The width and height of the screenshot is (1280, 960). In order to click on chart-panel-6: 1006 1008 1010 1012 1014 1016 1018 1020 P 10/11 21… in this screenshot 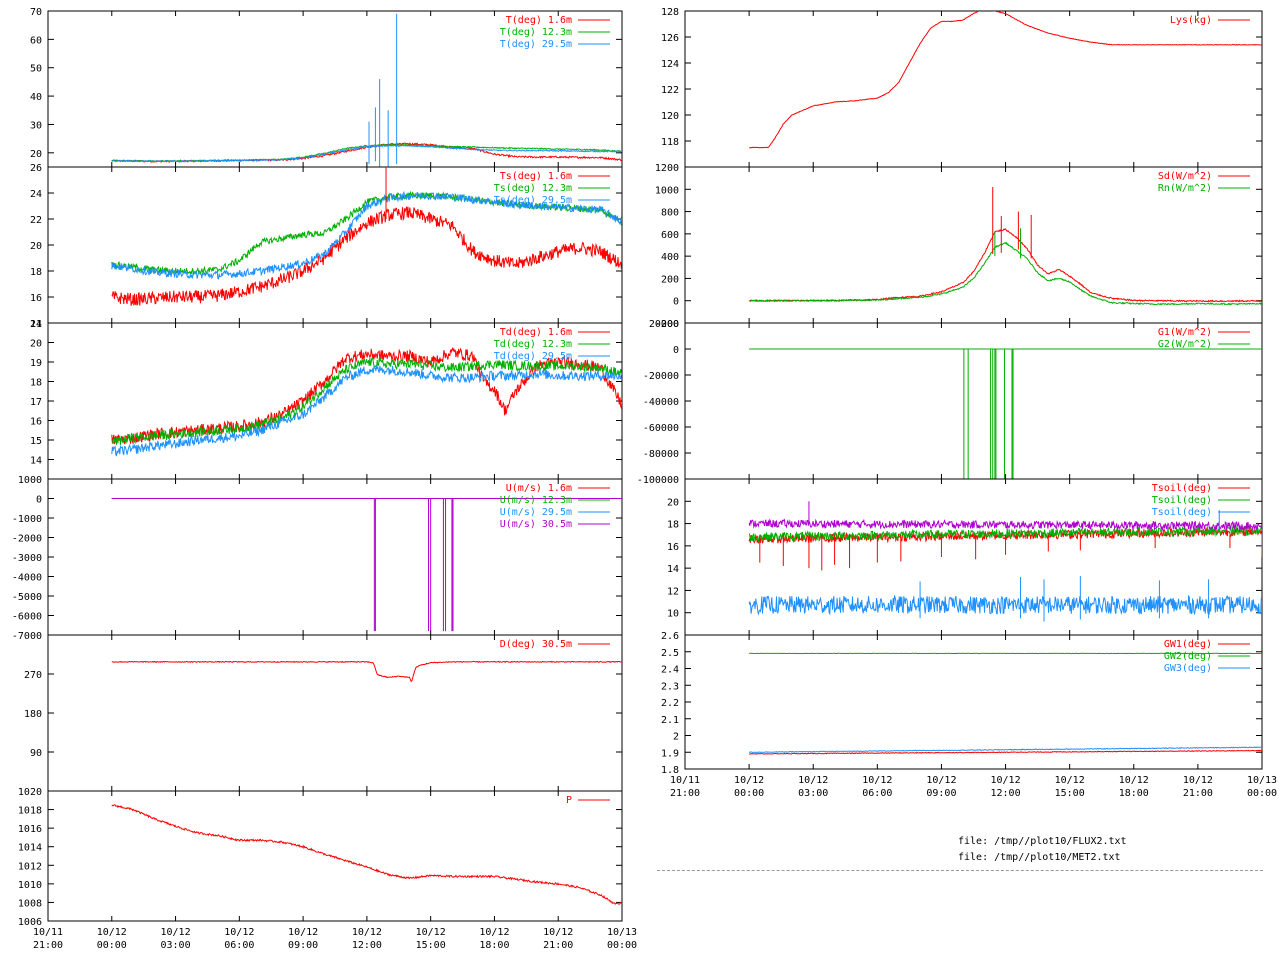, I will do `click(327, 869)`.